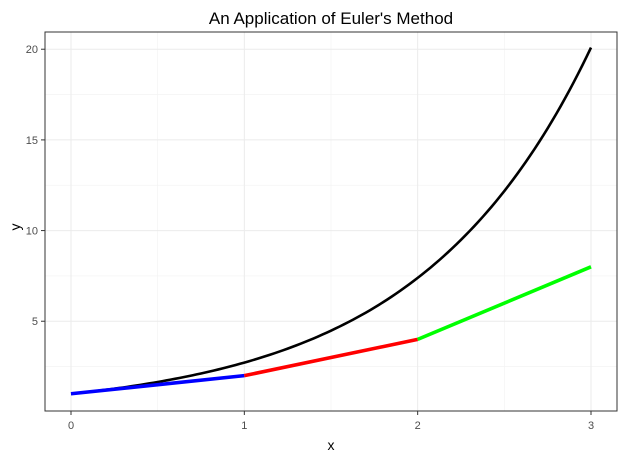  Describe the element at coordinates (15, 227) in the screenshot. I see `y-axis-label: y` at that location.